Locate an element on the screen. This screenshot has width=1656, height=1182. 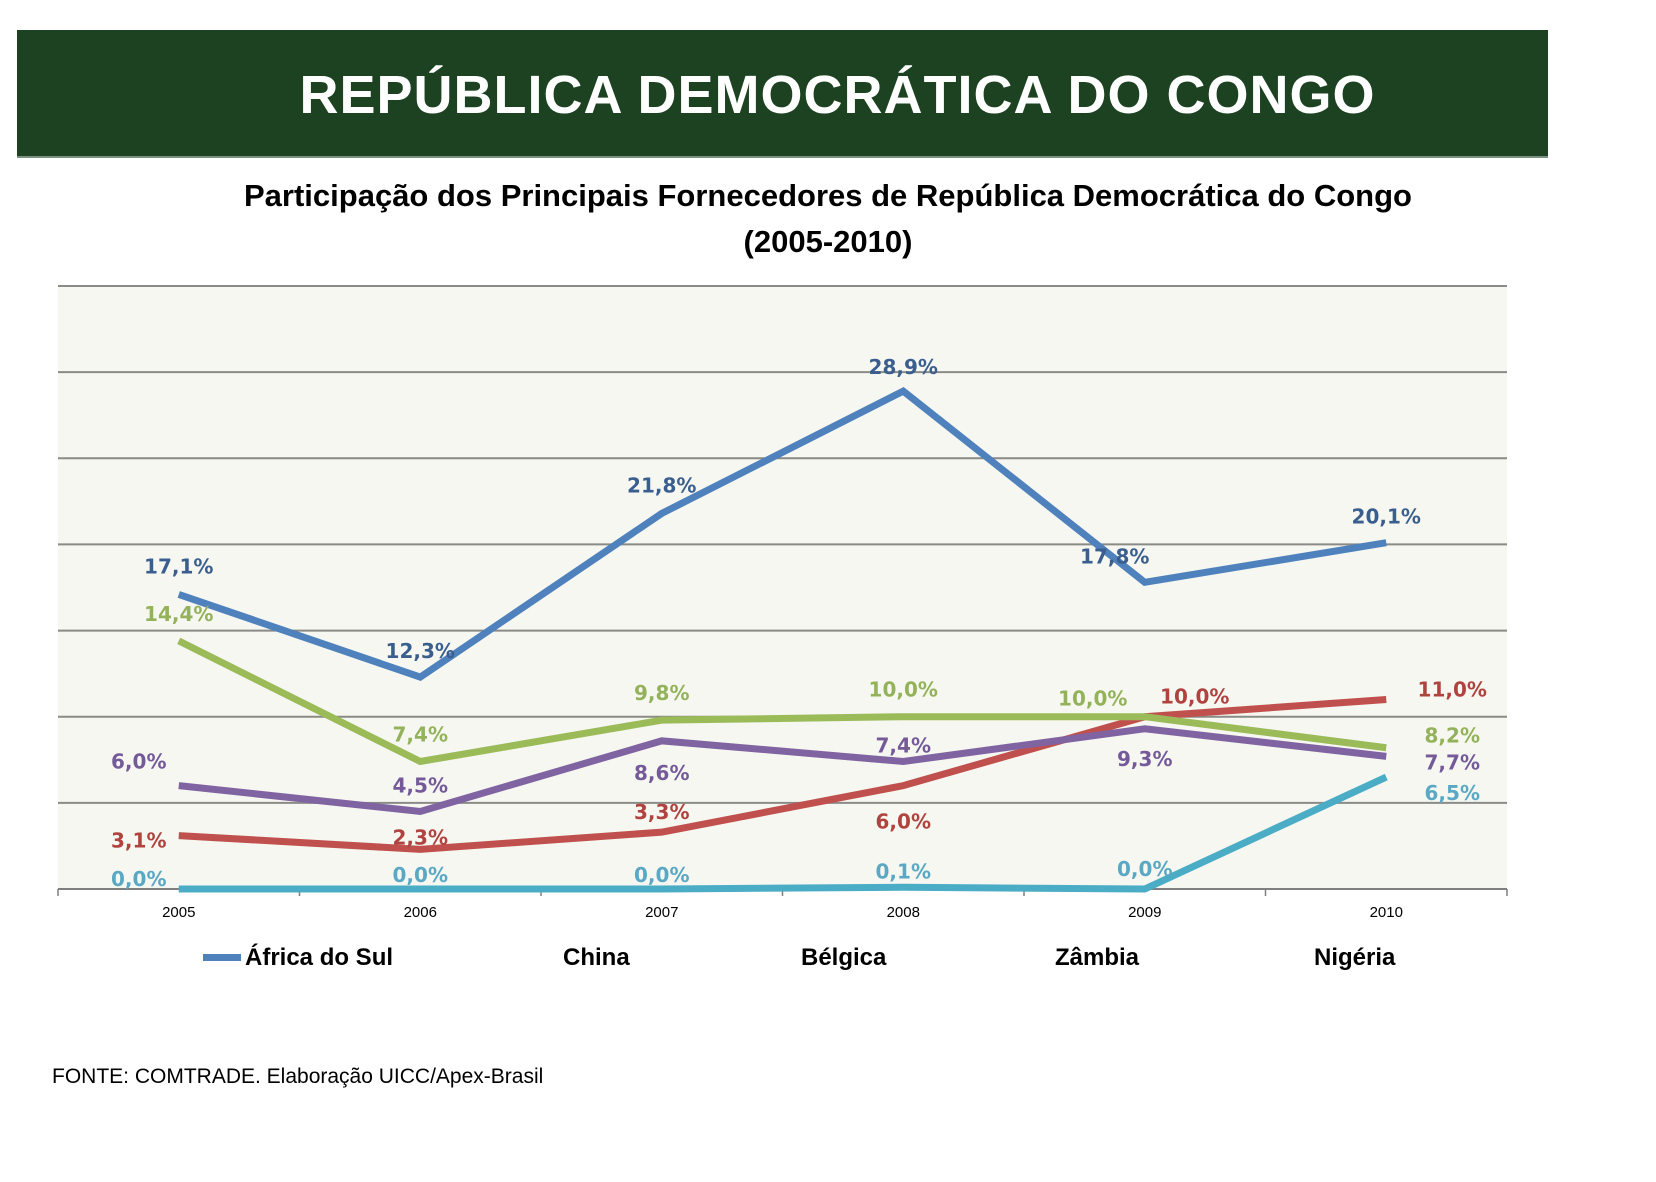
legend-swatch is located at coordinates (222, 957).